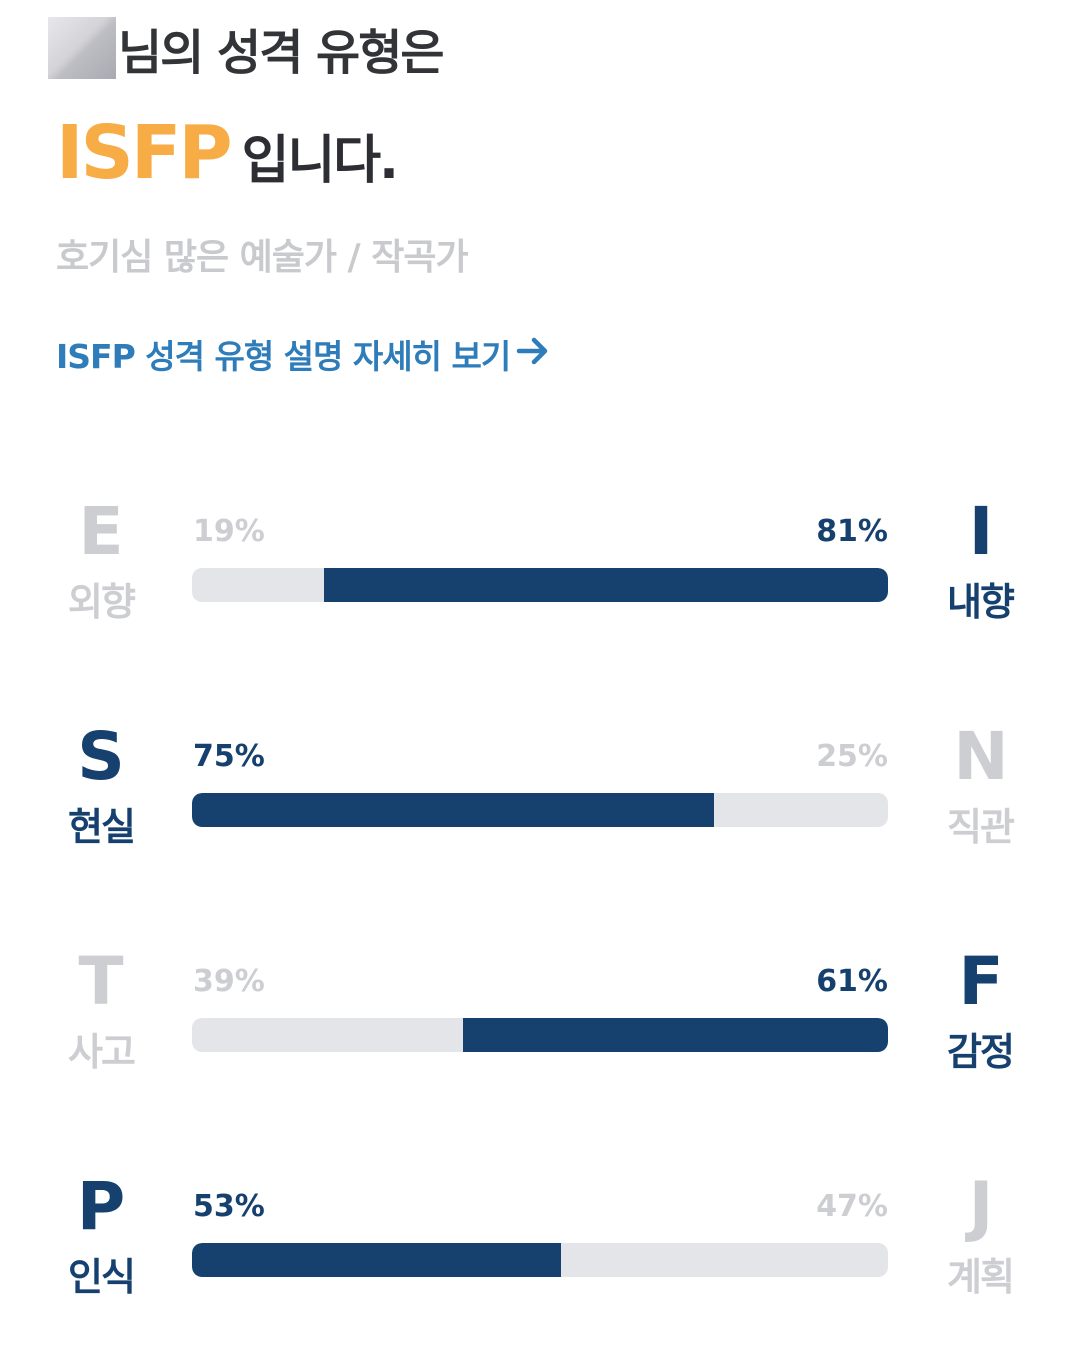 The height and width of the screenshot is (1353, 1080). Describe the element at coordinates (852, 531) in the screenshot. I see `right-percent: 81%` at that location.